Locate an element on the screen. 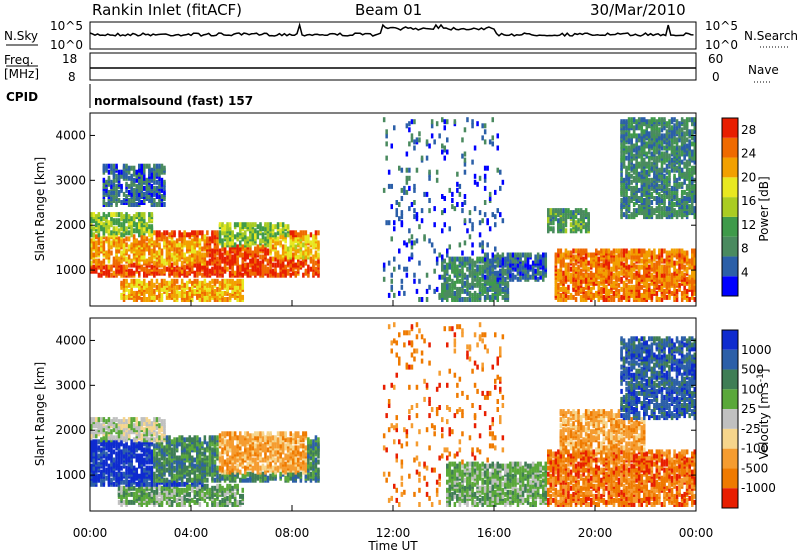 This screenshot has height=554, width=800. power-colorbar-frame is located at coordinates (730, 207).